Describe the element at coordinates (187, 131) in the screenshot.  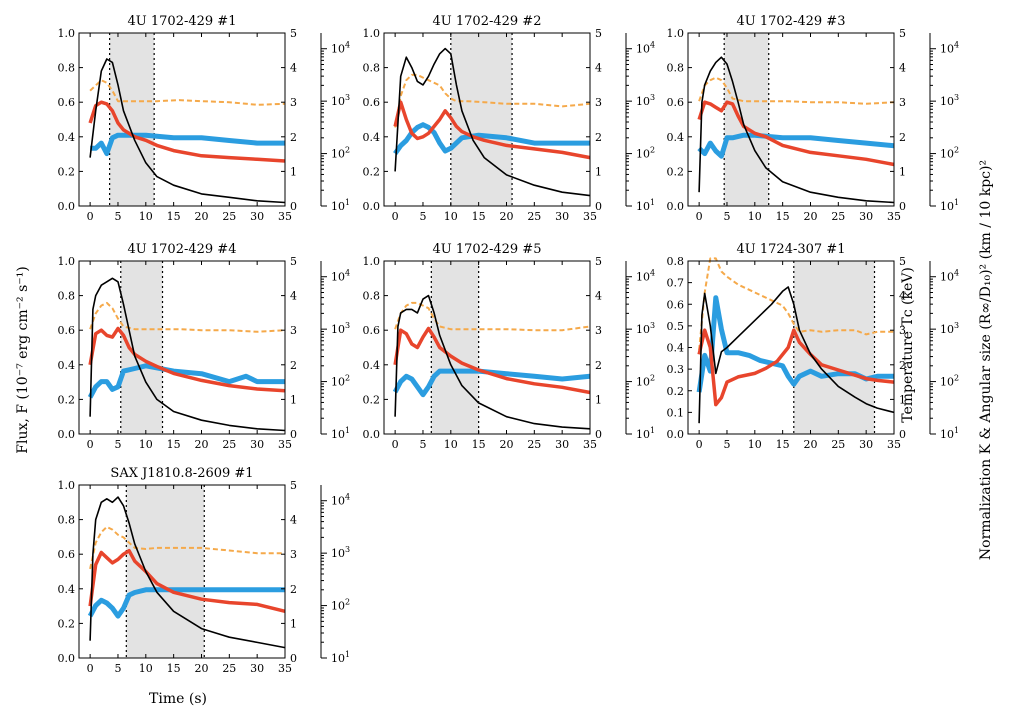
I see `series-flux` at that location.